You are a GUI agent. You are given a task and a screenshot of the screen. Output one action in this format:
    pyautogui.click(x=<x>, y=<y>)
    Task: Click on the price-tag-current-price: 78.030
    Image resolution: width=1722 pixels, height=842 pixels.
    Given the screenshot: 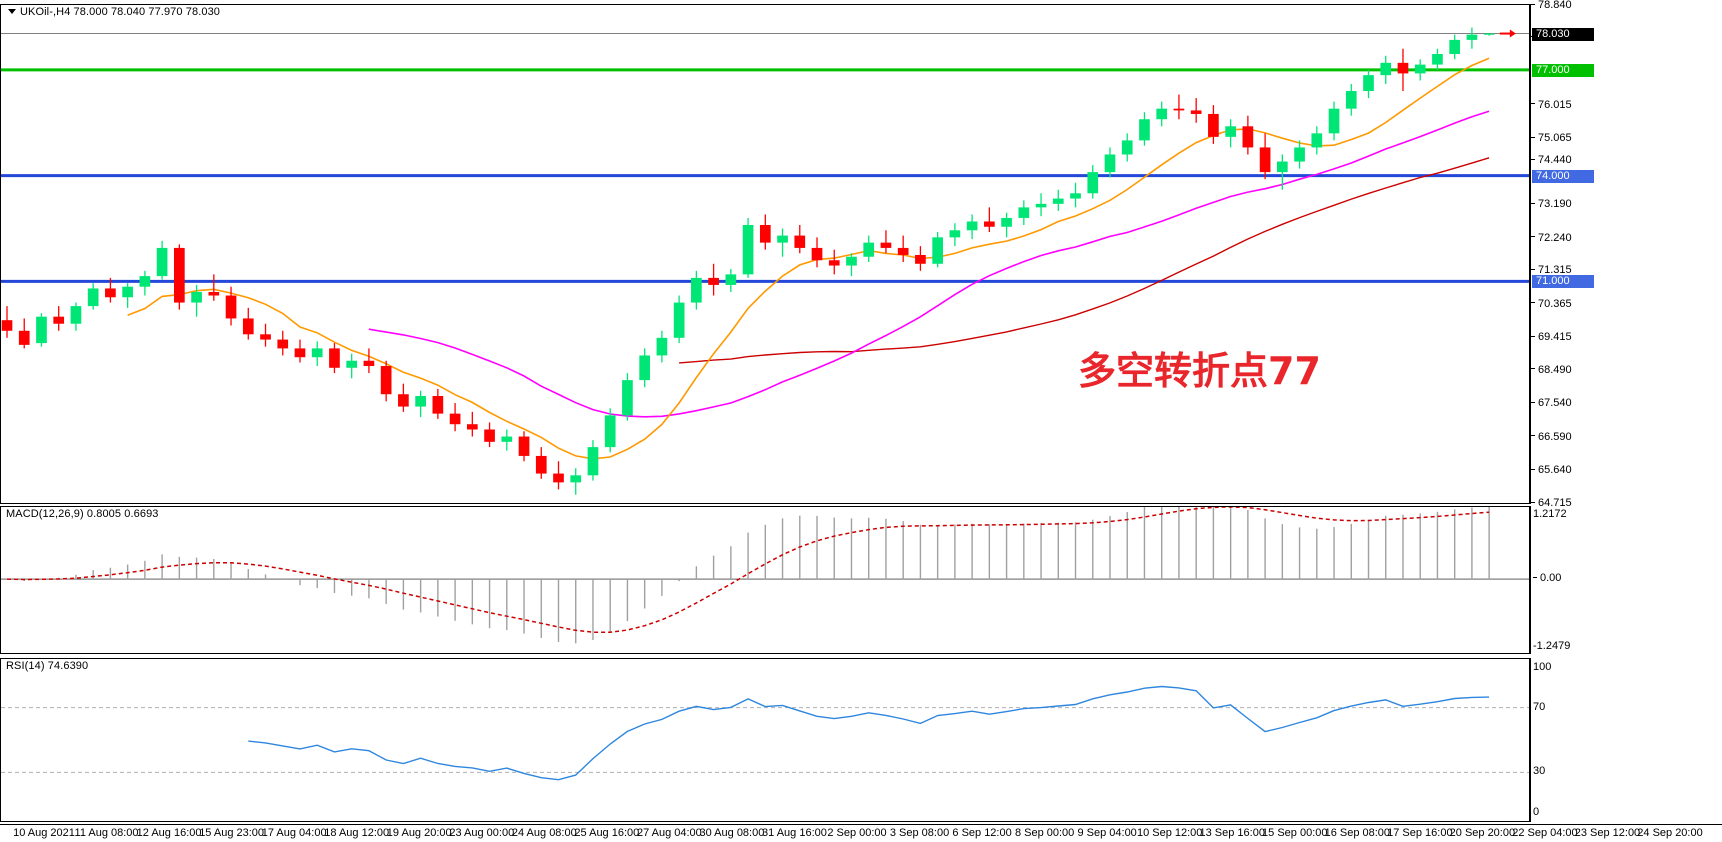 What is the action you would take?
    pyautogui.click(x=1563, y=34)
    